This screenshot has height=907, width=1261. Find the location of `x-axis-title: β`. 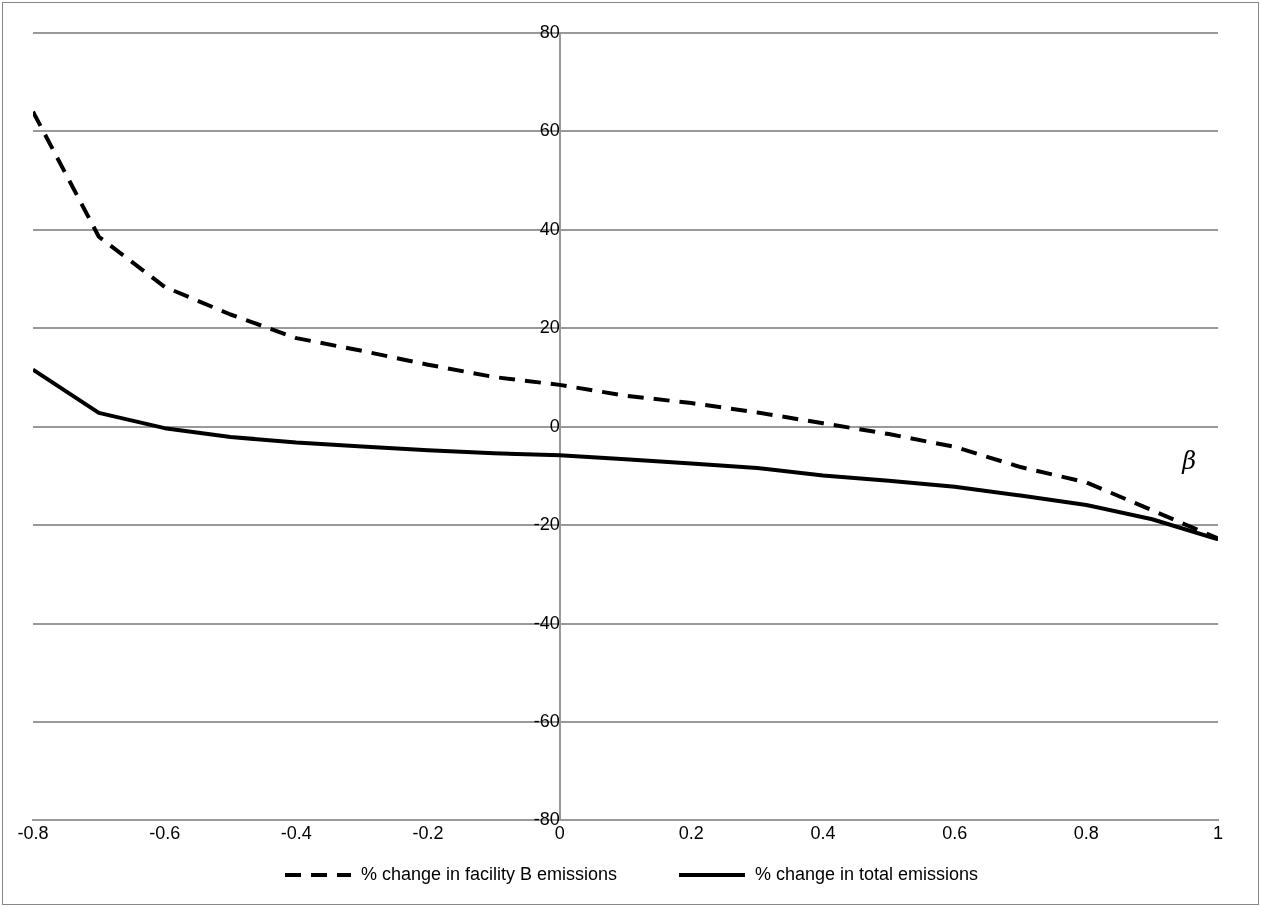

x-axis-title: β is located at coordinates (1188, 460).